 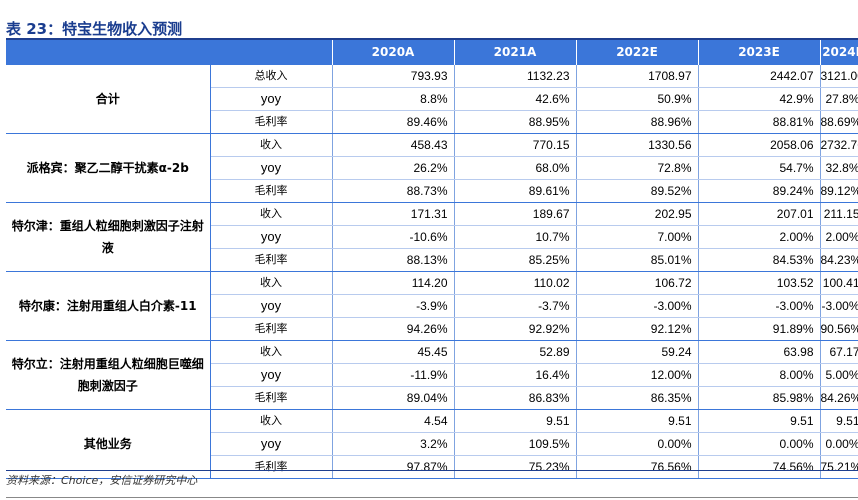 I want to click on footer-rule, so click(x=432, y=470).